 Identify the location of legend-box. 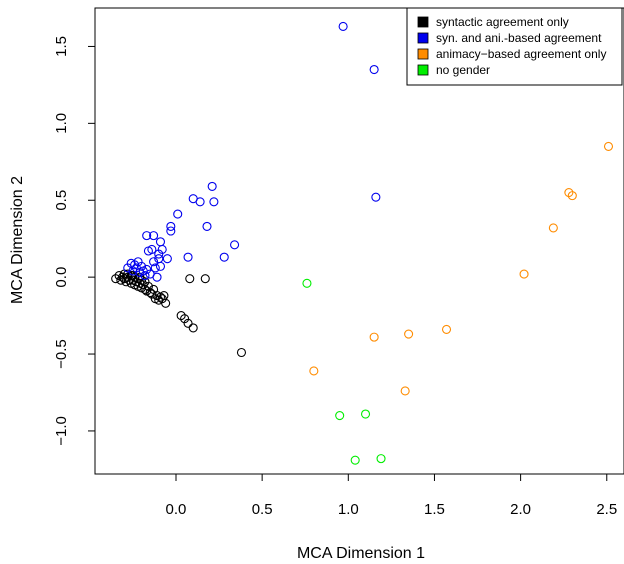
(514, 46).